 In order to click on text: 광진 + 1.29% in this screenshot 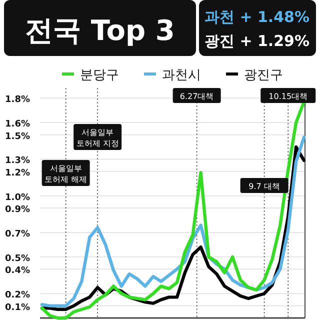, I will do `click(257, 41)`.